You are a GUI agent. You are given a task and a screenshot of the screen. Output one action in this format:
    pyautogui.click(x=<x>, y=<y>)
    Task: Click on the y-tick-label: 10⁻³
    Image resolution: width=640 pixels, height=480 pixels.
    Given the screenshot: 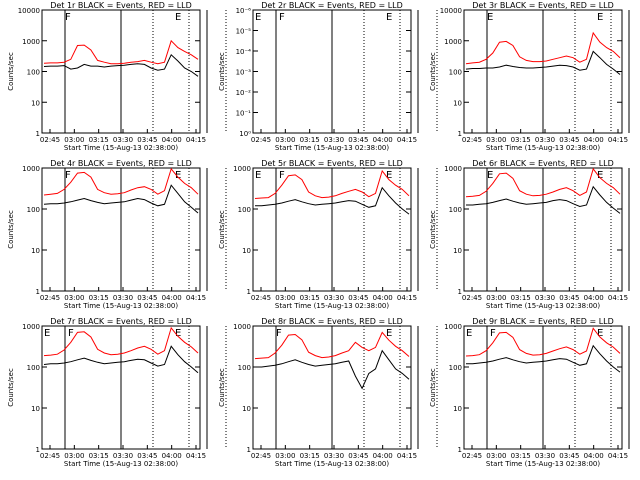 What is the action you would take?
    pyautogui.click(x=244, y=73)
    